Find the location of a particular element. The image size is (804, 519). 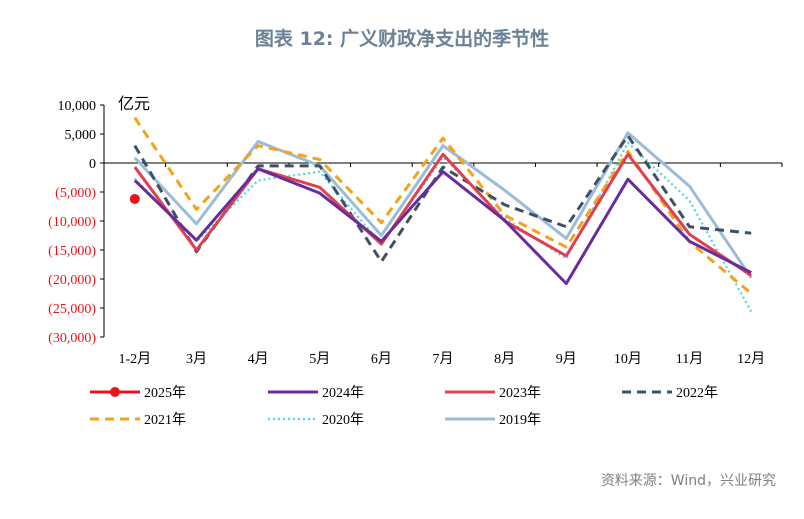

x-tick-label: 1-2月 is located at coordinates (134, 359).